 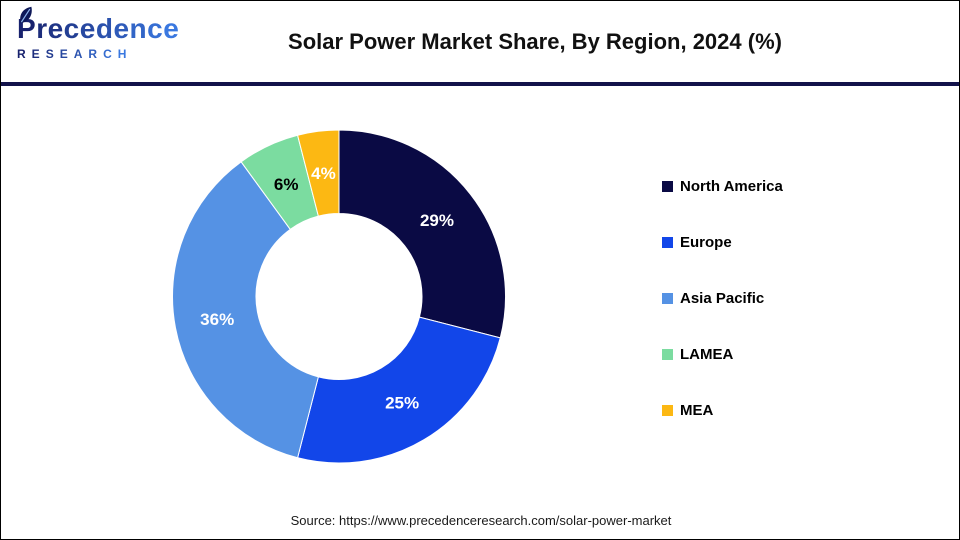 What do you see at coordinates (98, 28) in the screenshot?
I see `brand-name: Precedence` at bounding box center [98, 28].